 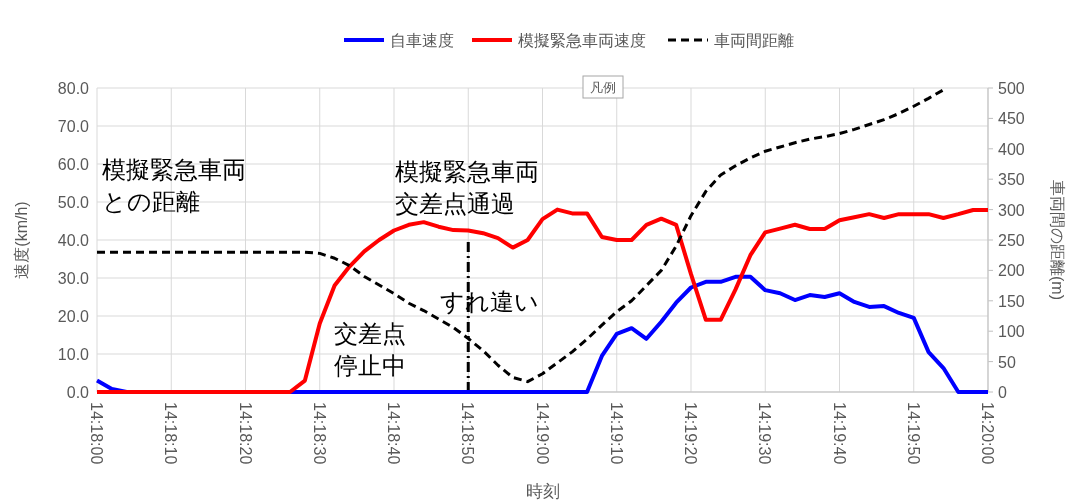 I want to click on y-tick-label: 20.0, so click(x=73, y=316).